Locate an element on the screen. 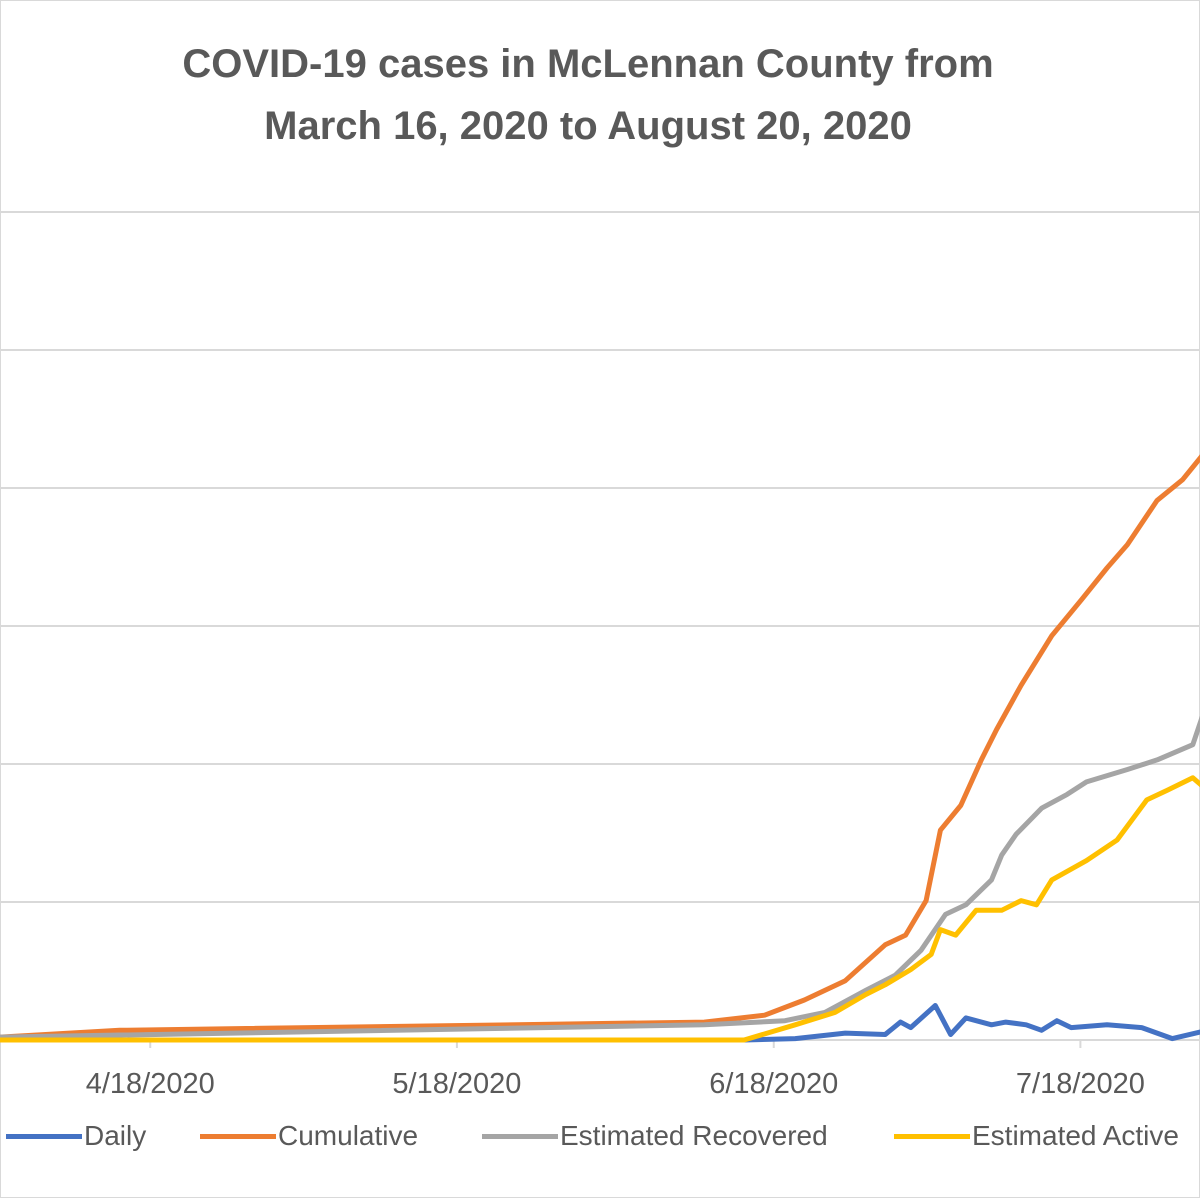  series-line-daily is located at coordinates (600, 1023).